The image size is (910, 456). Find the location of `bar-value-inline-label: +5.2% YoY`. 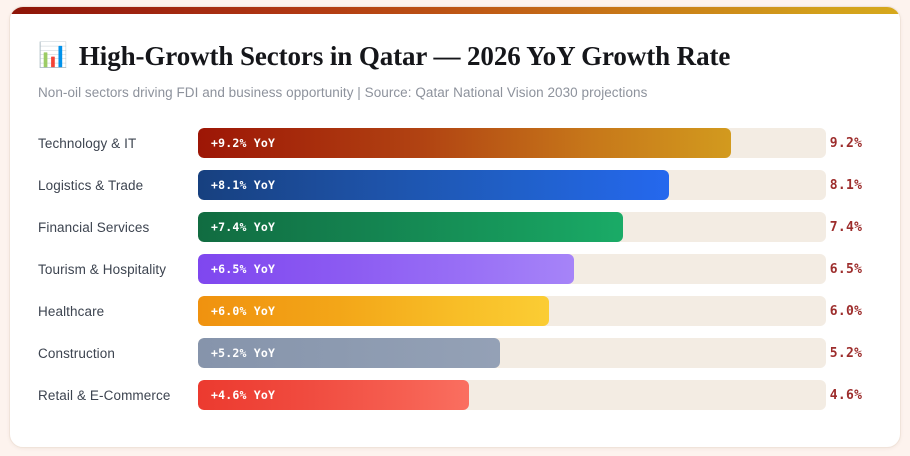

bar-value-inline-label: +5.2% YoY is located at coordinates (243, 353).